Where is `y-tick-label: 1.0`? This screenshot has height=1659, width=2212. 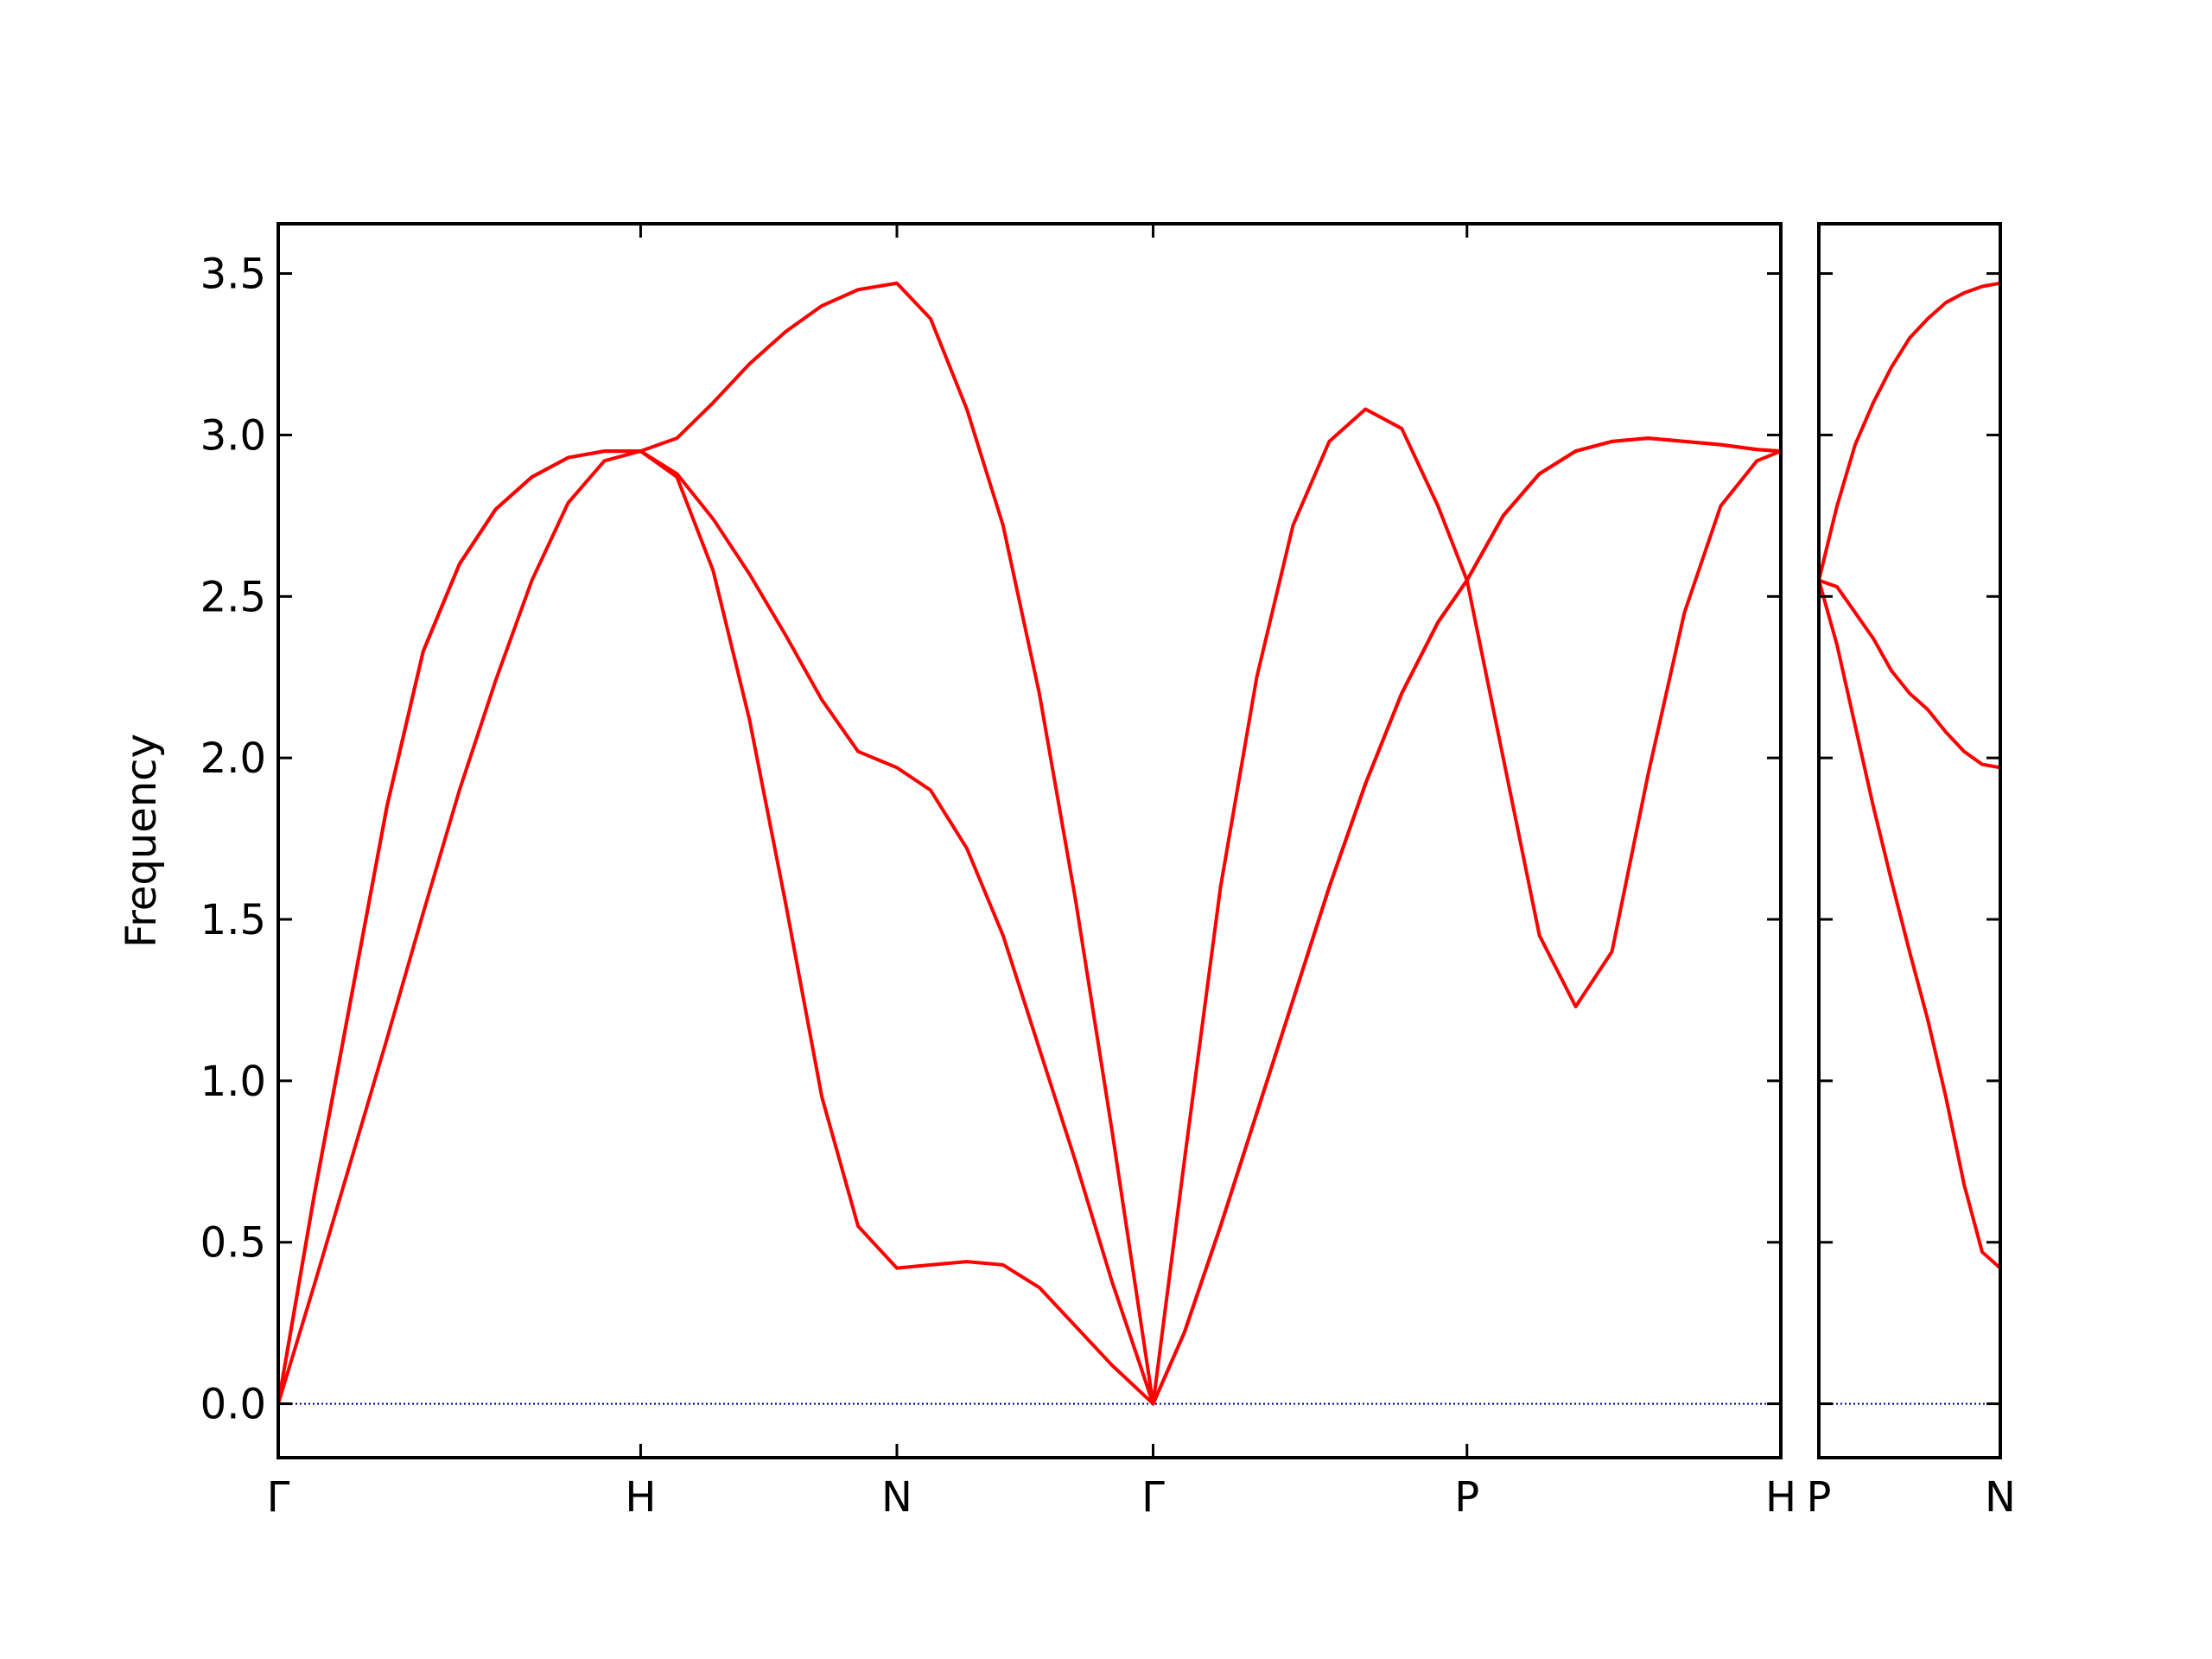
y-tick-label: 1.0 is located at coordinates (233, 1082).